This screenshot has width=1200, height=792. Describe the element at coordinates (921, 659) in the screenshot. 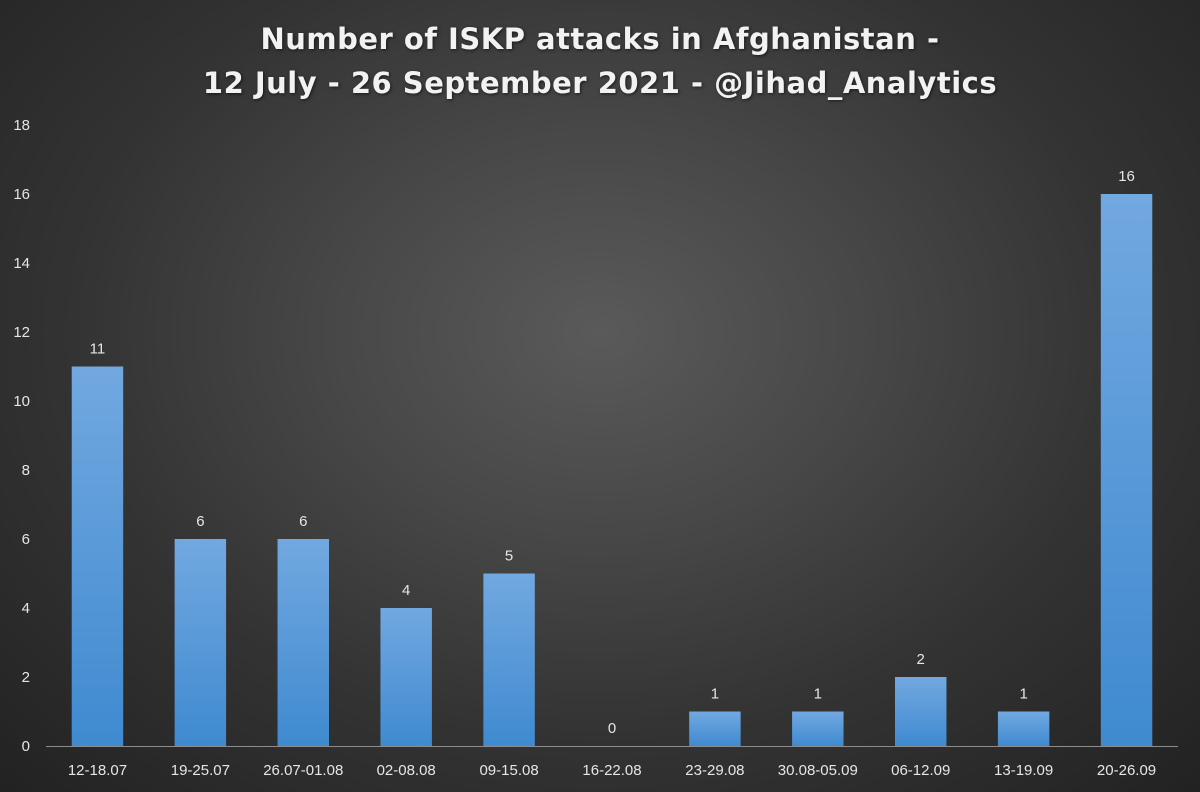

I see `data-label: 2` at that location.